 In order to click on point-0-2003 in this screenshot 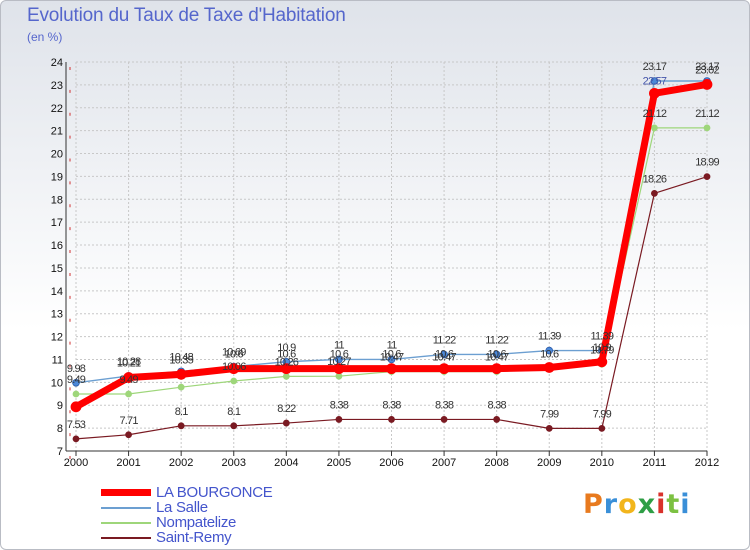, I will do `click(234, 369)`.